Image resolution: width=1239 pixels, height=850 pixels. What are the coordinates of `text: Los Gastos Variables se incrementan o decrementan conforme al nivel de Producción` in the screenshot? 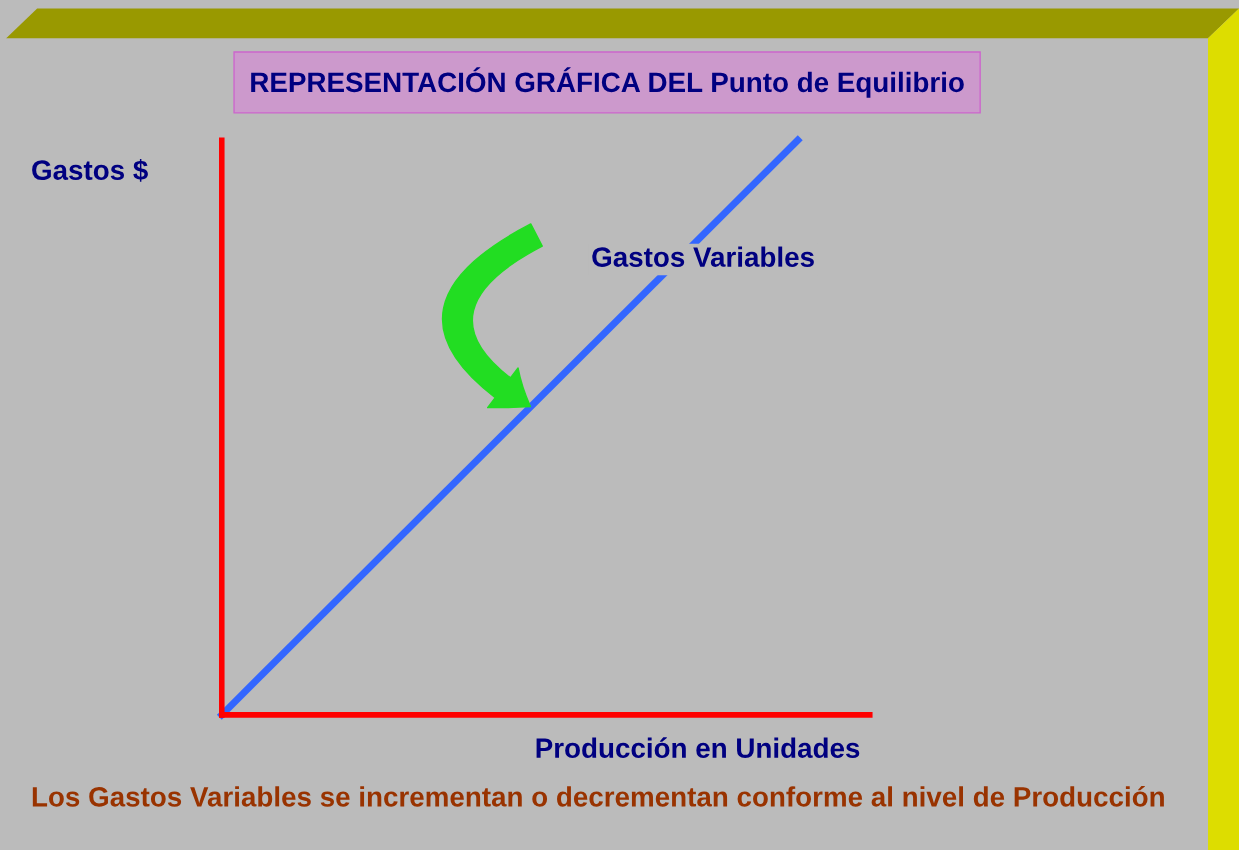 It's located at (598, 796).